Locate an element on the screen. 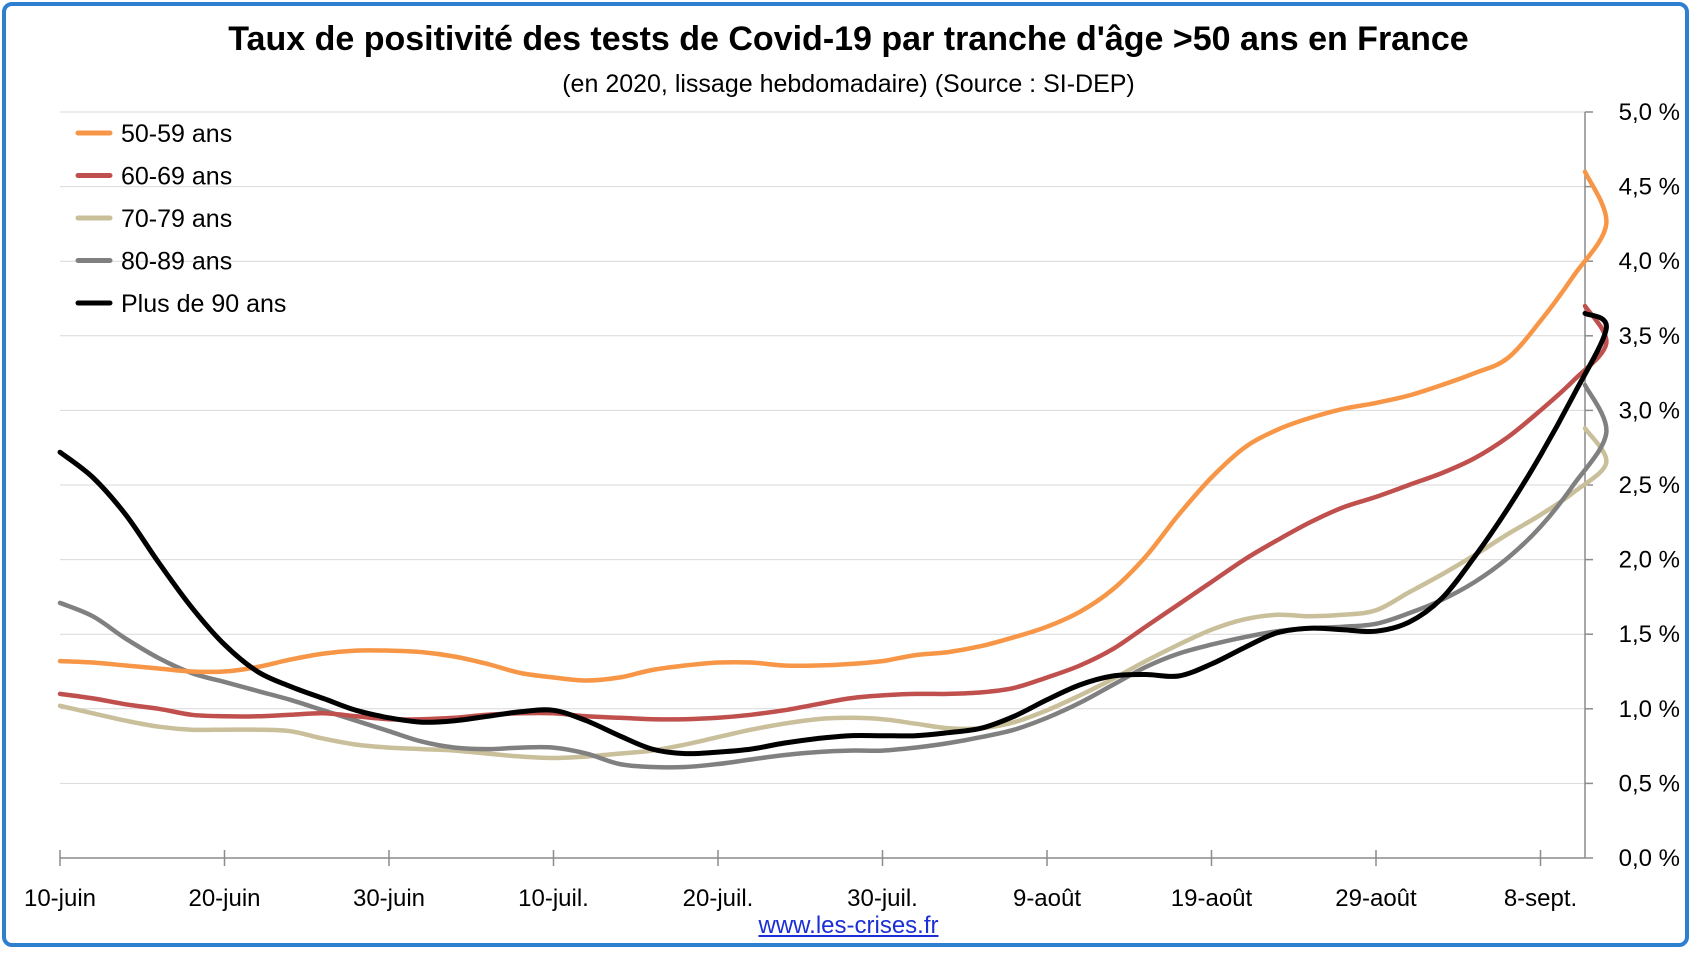 This screenshot has height=955, width=1697. y-tick-label: 5,0 % is located at coordinates (1649, 112).